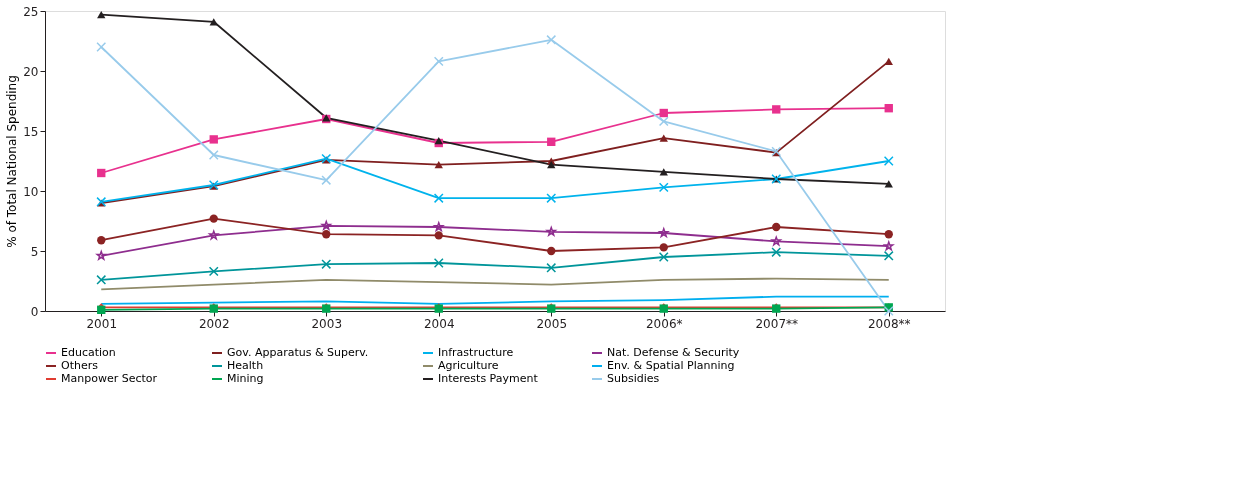  I want to click on legend-label: Interests Payment, so click(488, 378).